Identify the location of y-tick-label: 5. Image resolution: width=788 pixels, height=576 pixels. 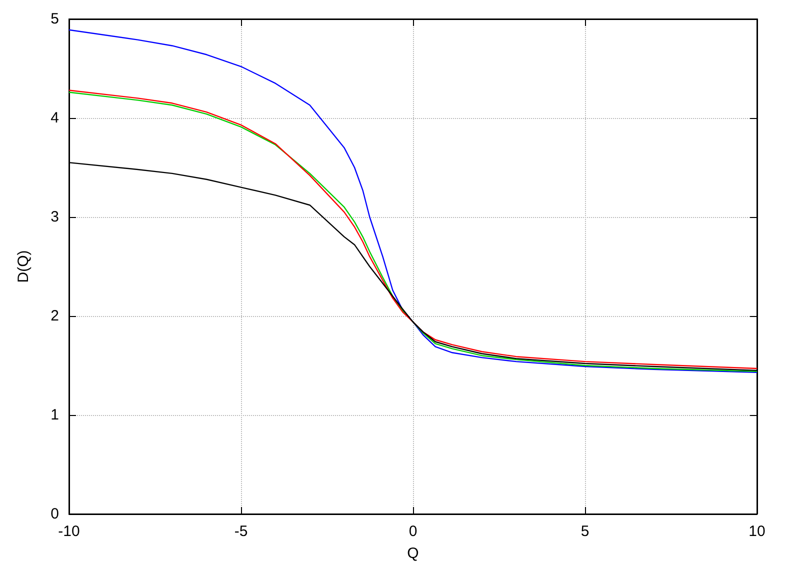
(54, 19).